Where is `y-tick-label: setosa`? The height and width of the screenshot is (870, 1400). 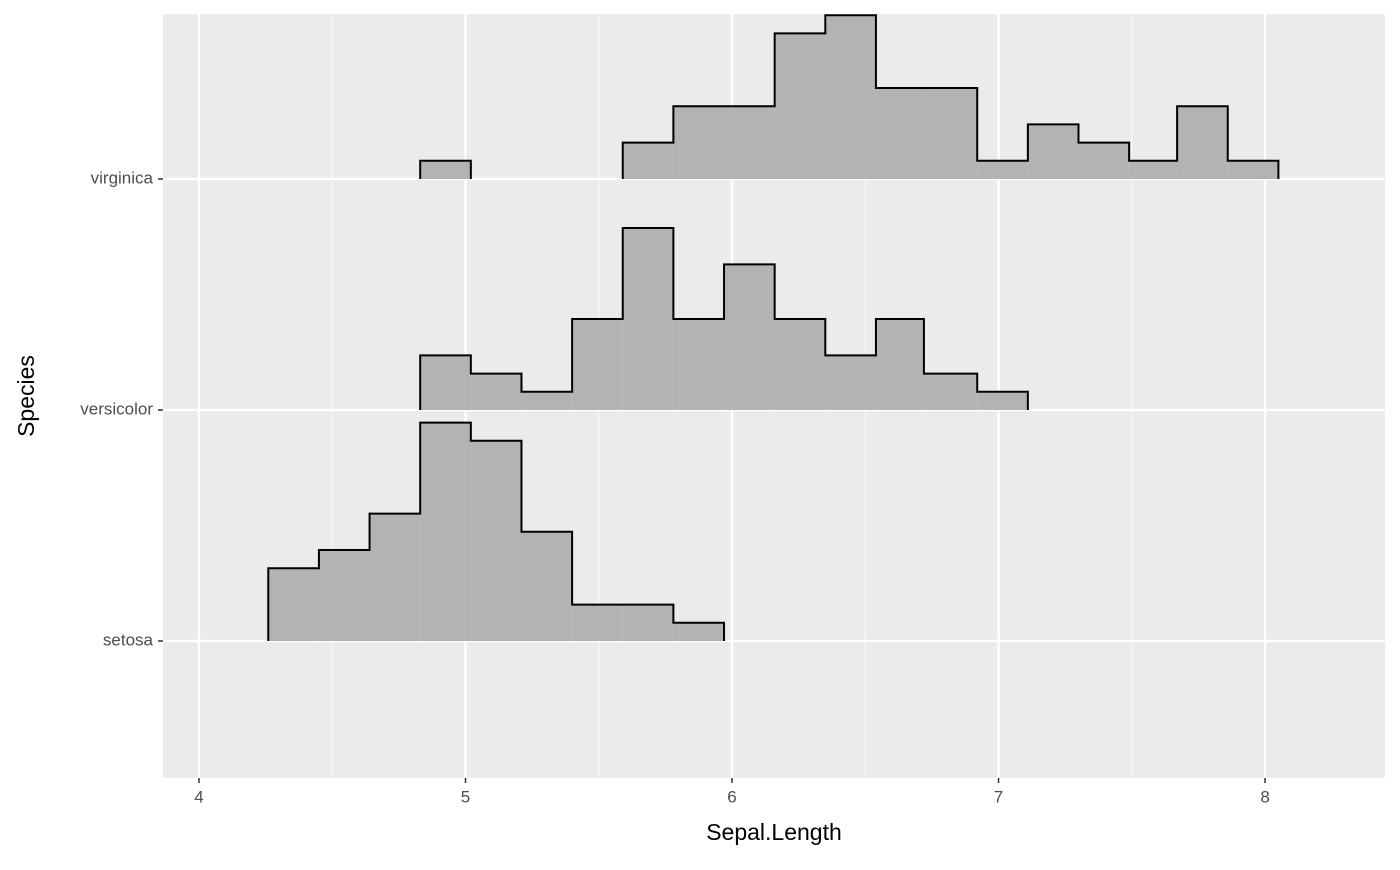 y-tick-label: setosa is located at coordinates (128, 639).